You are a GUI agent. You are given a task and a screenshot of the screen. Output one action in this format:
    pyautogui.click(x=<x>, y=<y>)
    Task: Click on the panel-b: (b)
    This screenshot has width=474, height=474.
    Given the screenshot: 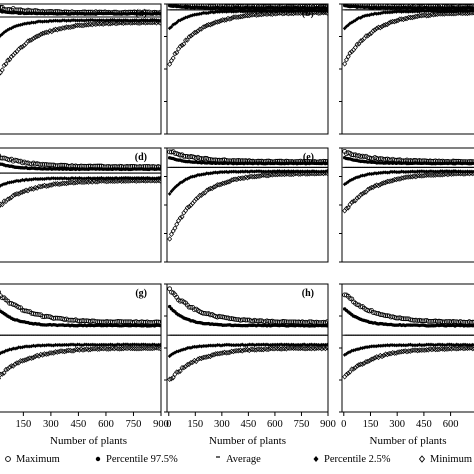 What is the action you would take?
    pyautogui.click(x=246, y=69)
    